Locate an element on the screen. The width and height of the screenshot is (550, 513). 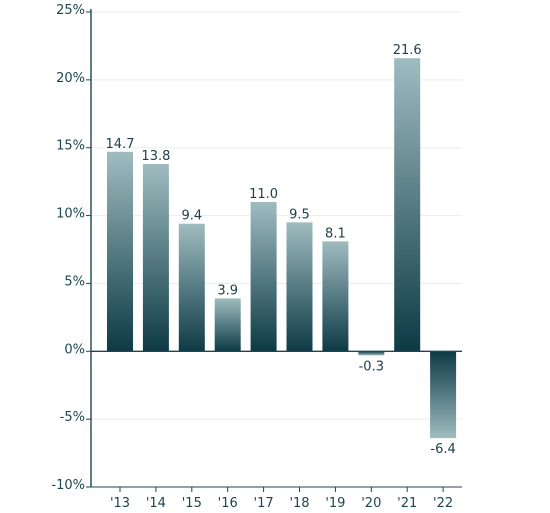
x-axis-categories: '13 '14 '15 '16 '17 '18 '19 '20 '21 '22 is located at coordinates (281, 499).